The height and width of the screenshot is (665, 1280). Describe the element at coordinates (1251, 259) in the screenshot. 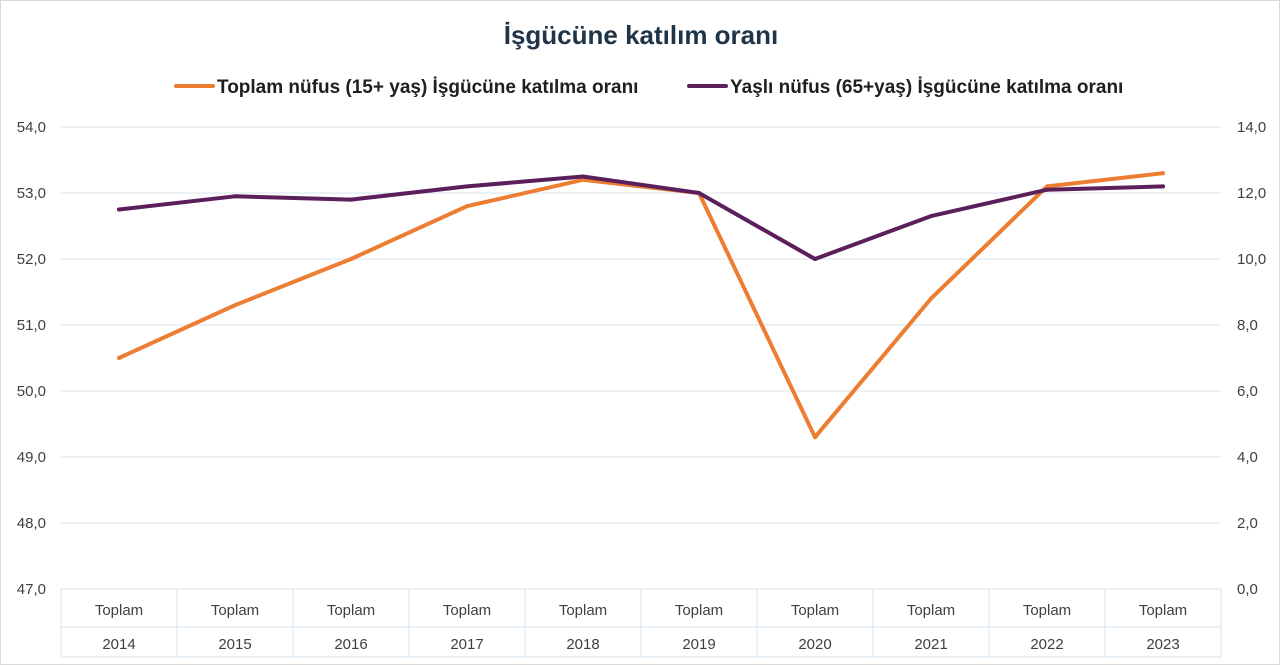

I see `right-tick-label: 10,0` at that location.